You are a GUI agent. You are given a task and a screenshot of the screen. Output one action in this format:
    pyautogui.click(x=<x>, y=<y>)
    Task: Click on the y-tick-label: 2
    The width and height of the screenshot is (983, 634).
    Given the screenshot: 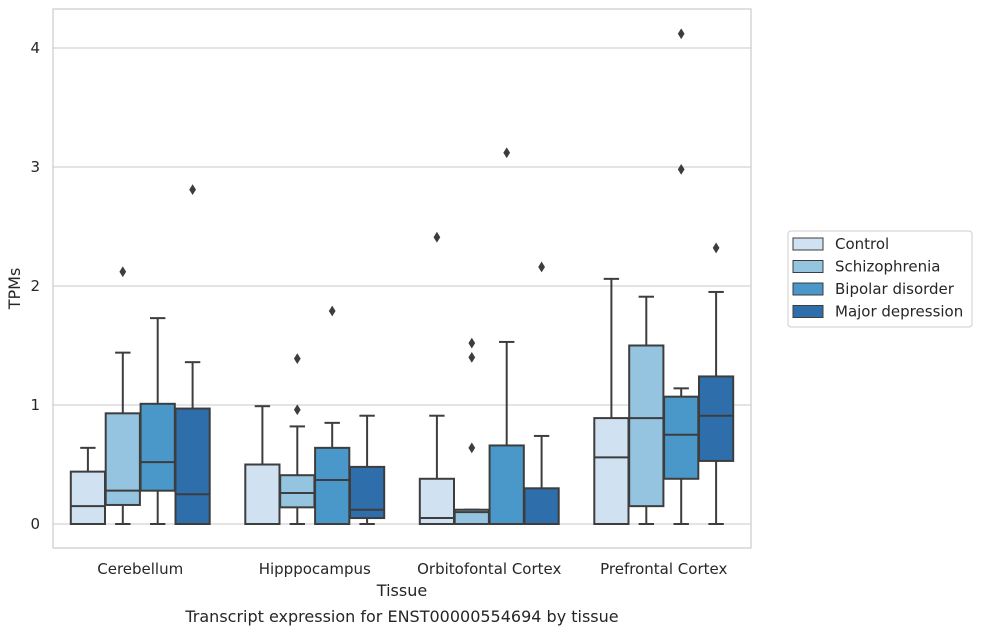 What is the action you would take?
    pyautogui.click(x=35, y=286)
    